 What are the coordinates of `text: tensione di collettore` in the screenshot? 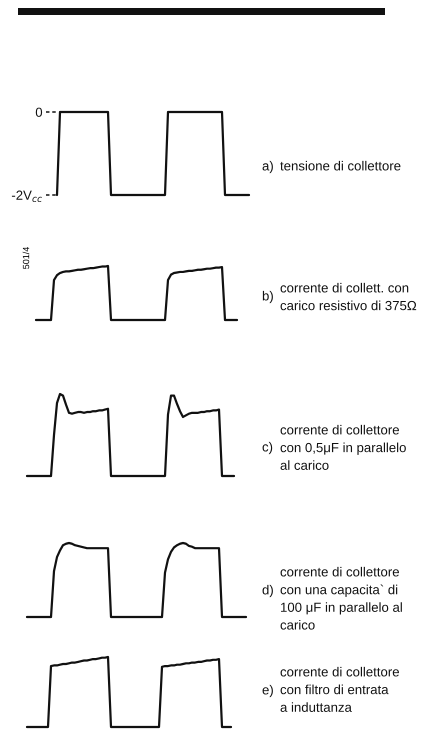 It's located at (340, 165).